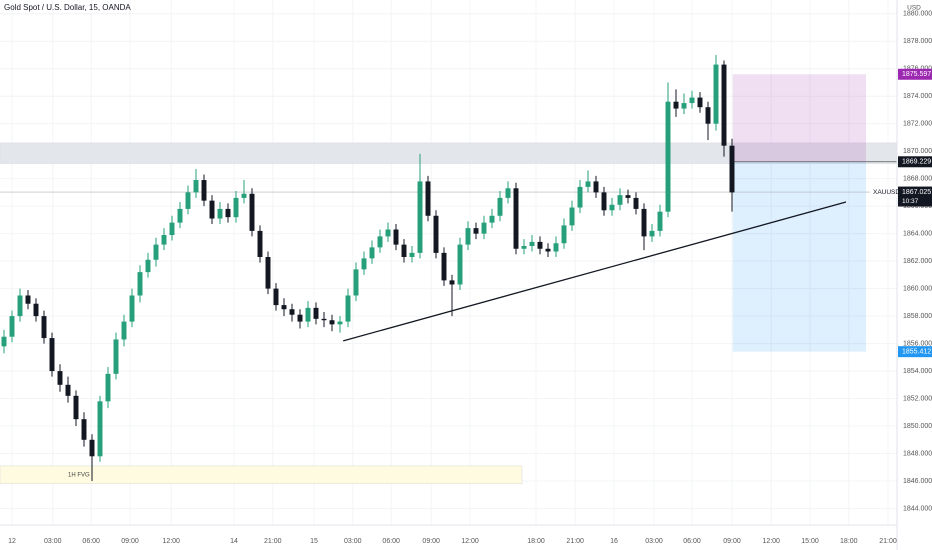 Image resolution: width=932 pixels, height=550 pixels. What do you see at coordinates (595, 271) in the screenshot?
I see `trendline` at bounding box center [595, 271].